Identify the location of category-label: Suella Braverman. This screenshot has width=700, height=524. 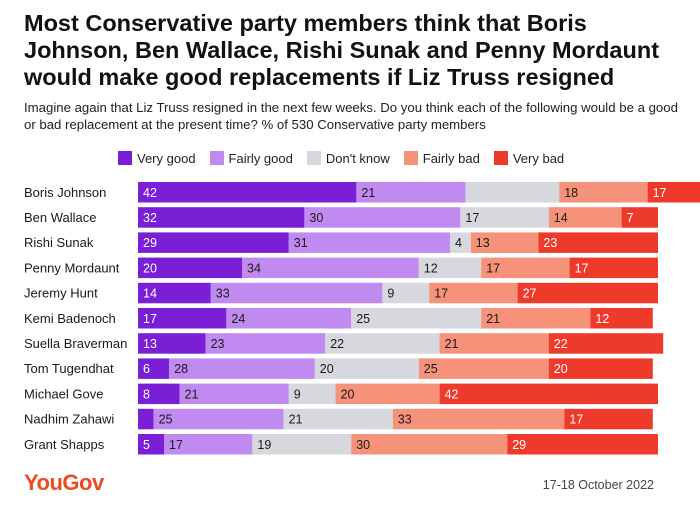
(75, 343).